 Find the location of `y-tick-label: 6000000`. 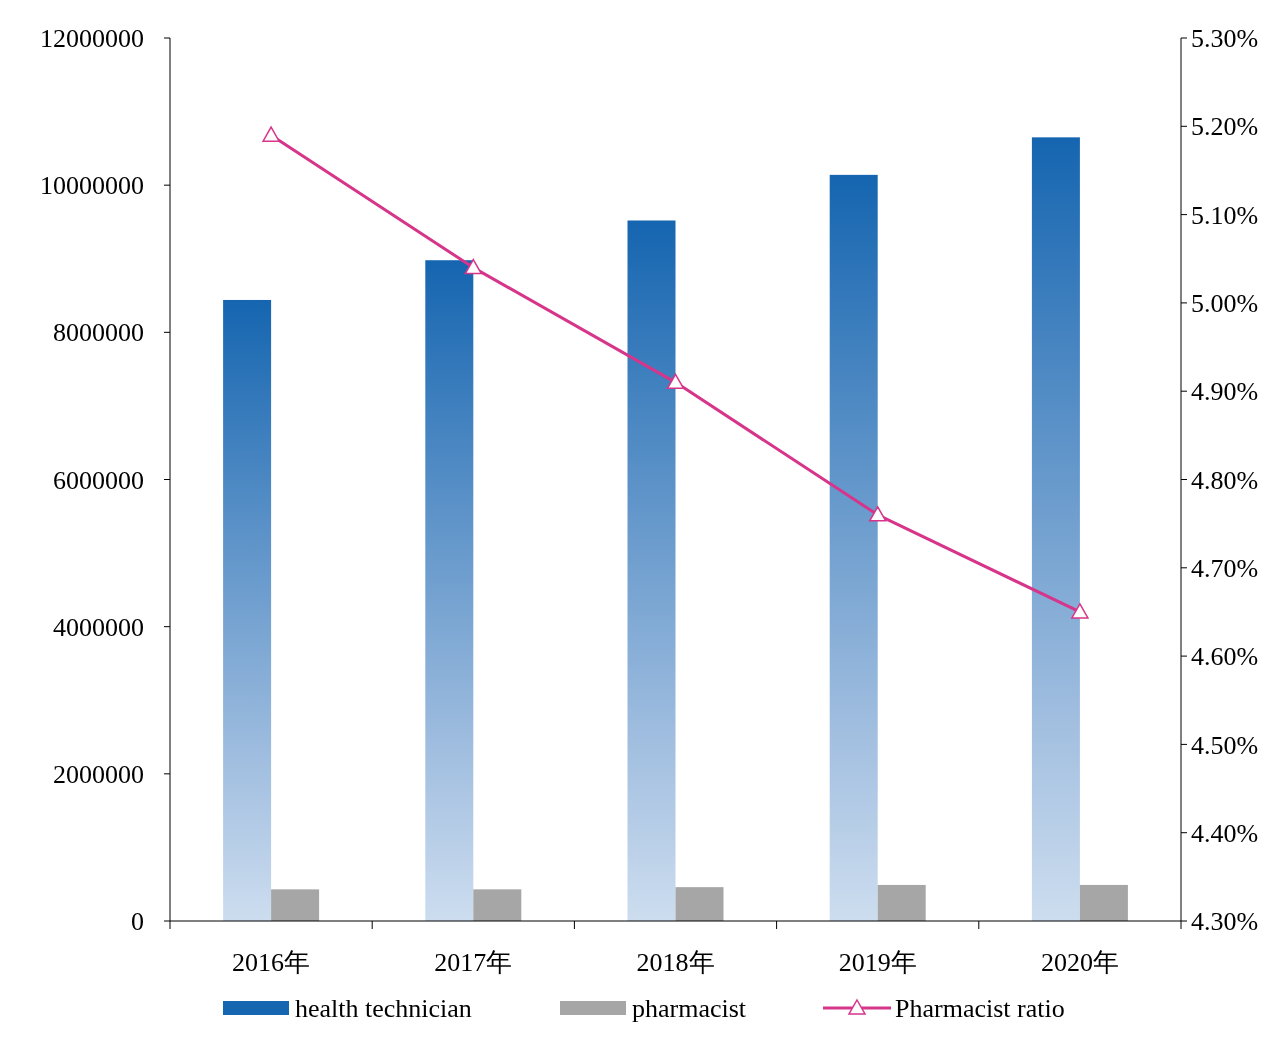

y-tick-label: 6000000 is located at coordinates (98, 480).